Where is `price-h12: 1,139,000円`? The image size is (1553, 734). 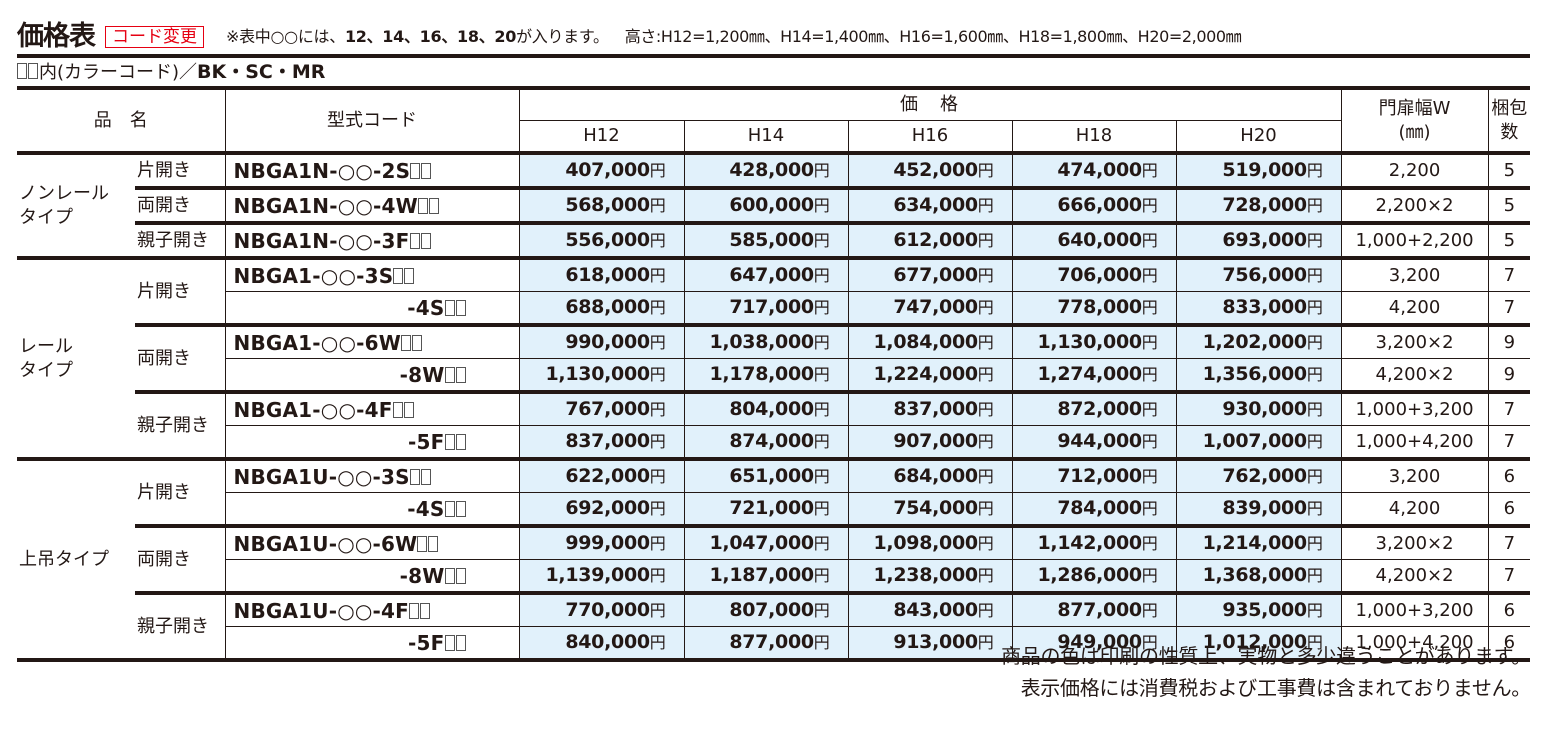
price-h12: 1,139,000円 is located at coordinates (601, 576).